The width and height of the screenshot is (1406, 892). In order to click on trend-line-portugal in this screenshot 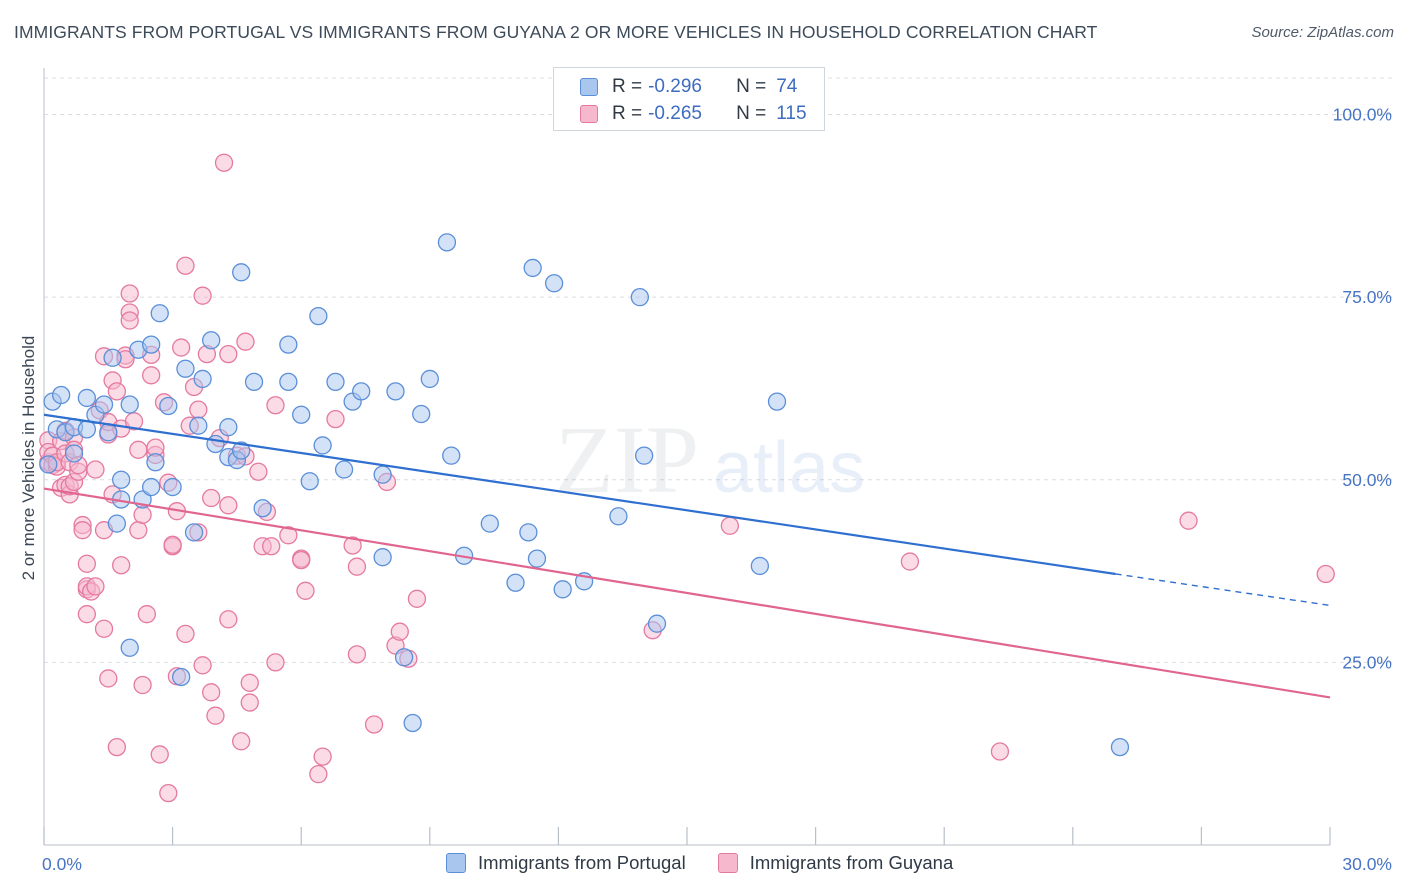, I will do `click(579, 494)`.